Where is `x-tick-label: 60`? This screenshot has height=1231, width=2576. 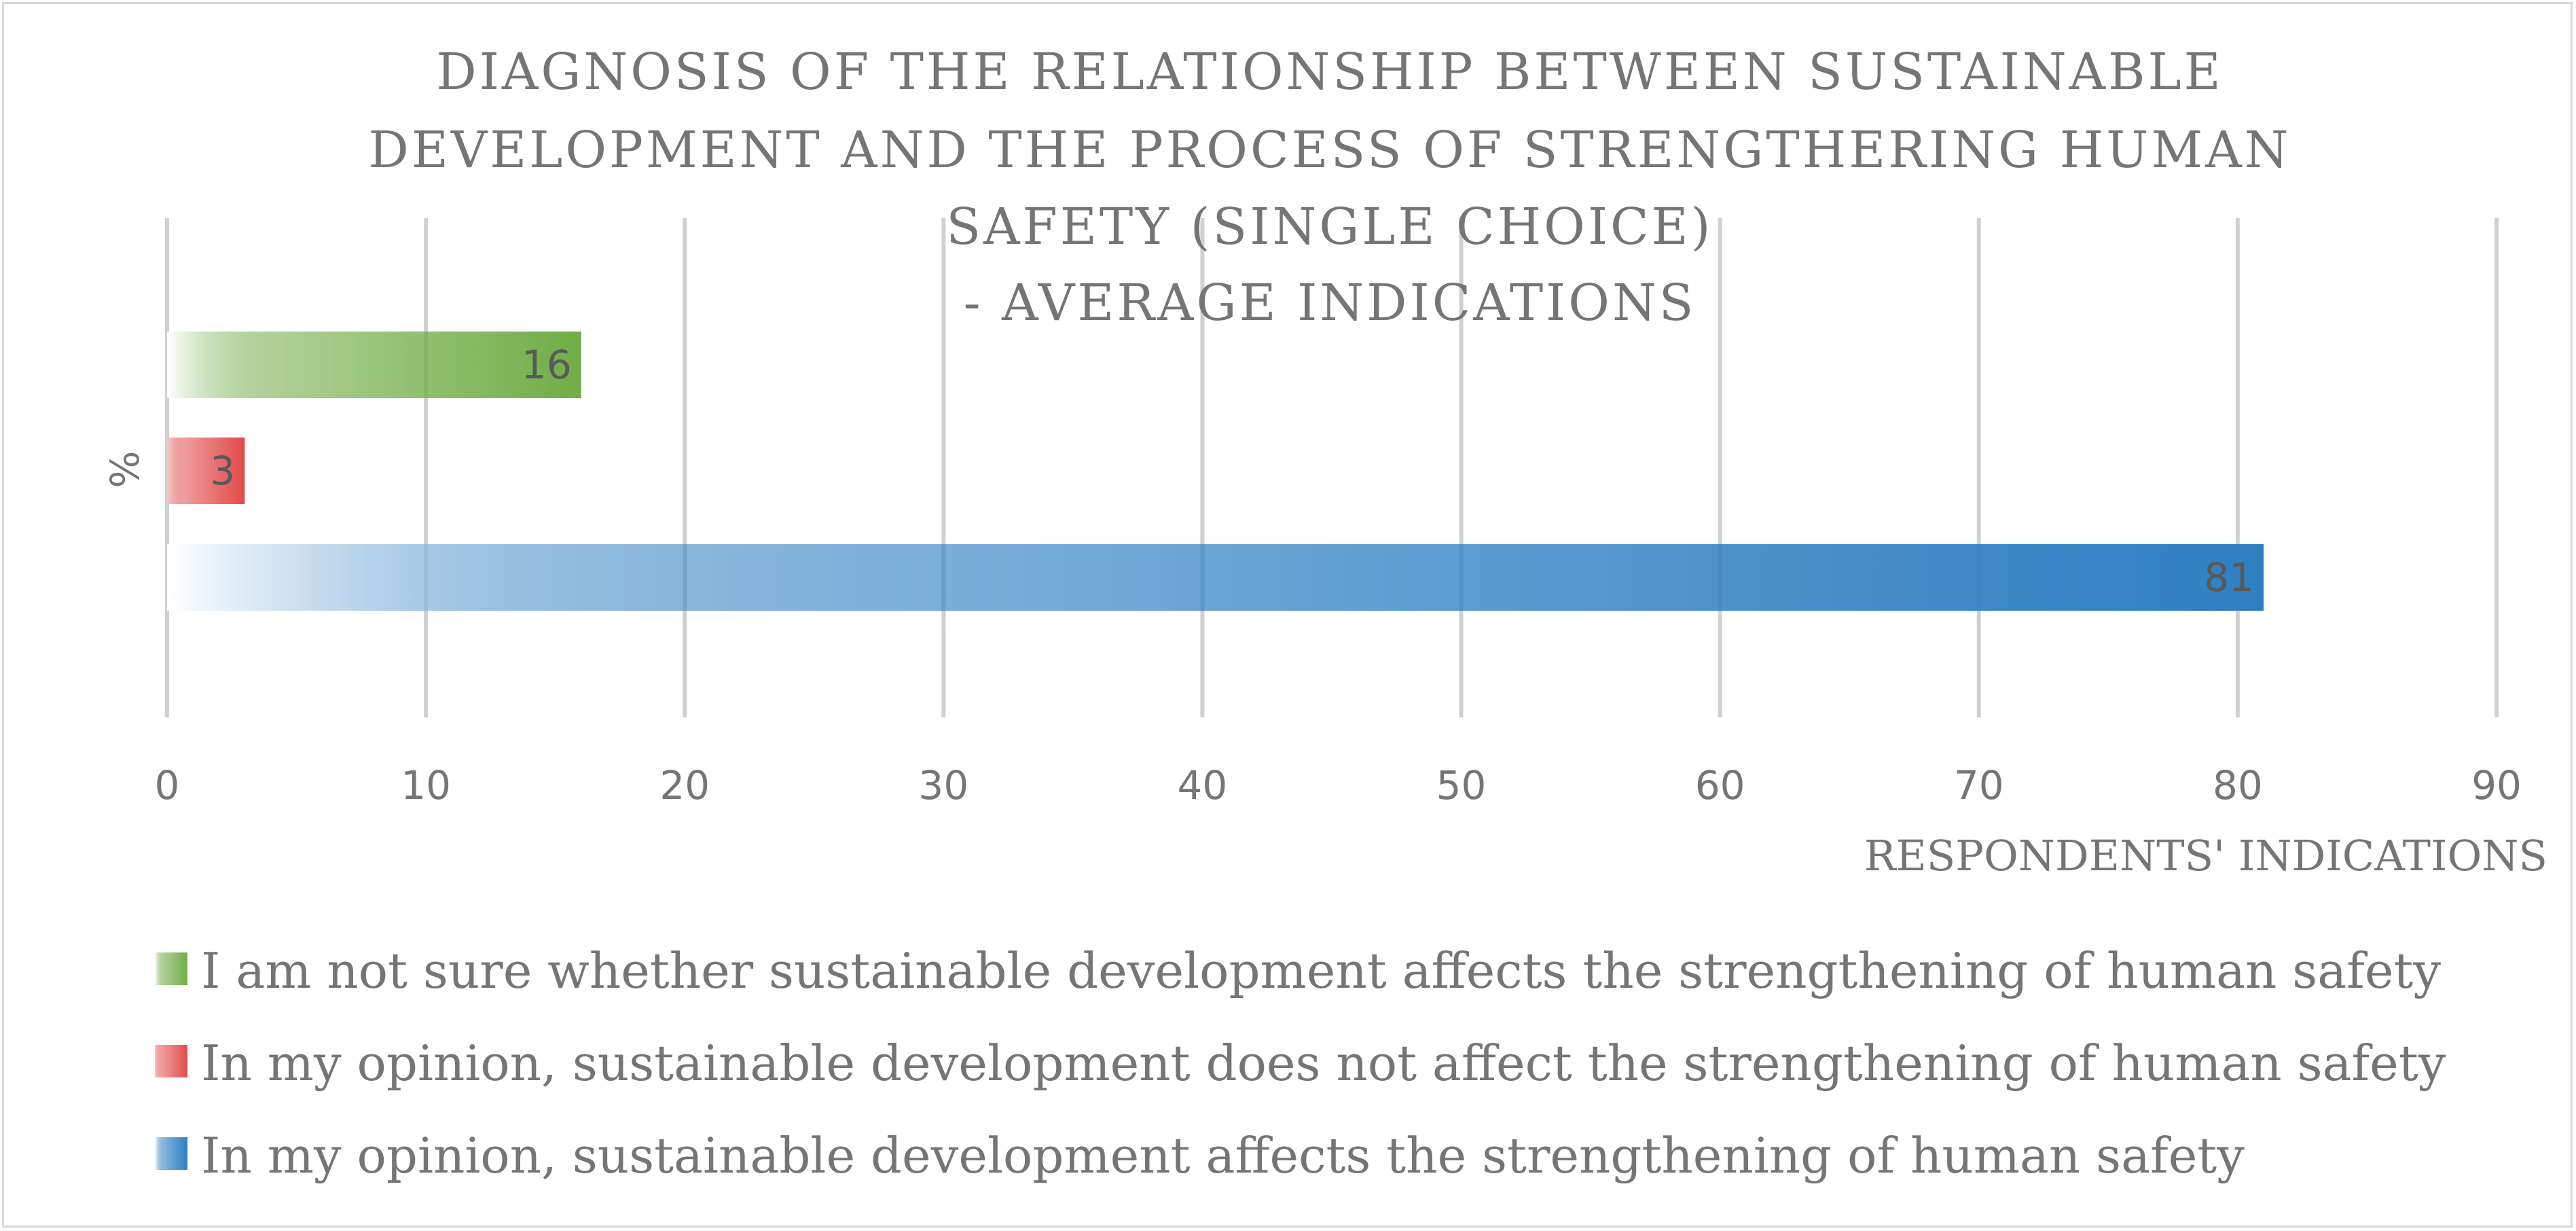 x-tick-label: 60 is located at coordinates (1720, 785).